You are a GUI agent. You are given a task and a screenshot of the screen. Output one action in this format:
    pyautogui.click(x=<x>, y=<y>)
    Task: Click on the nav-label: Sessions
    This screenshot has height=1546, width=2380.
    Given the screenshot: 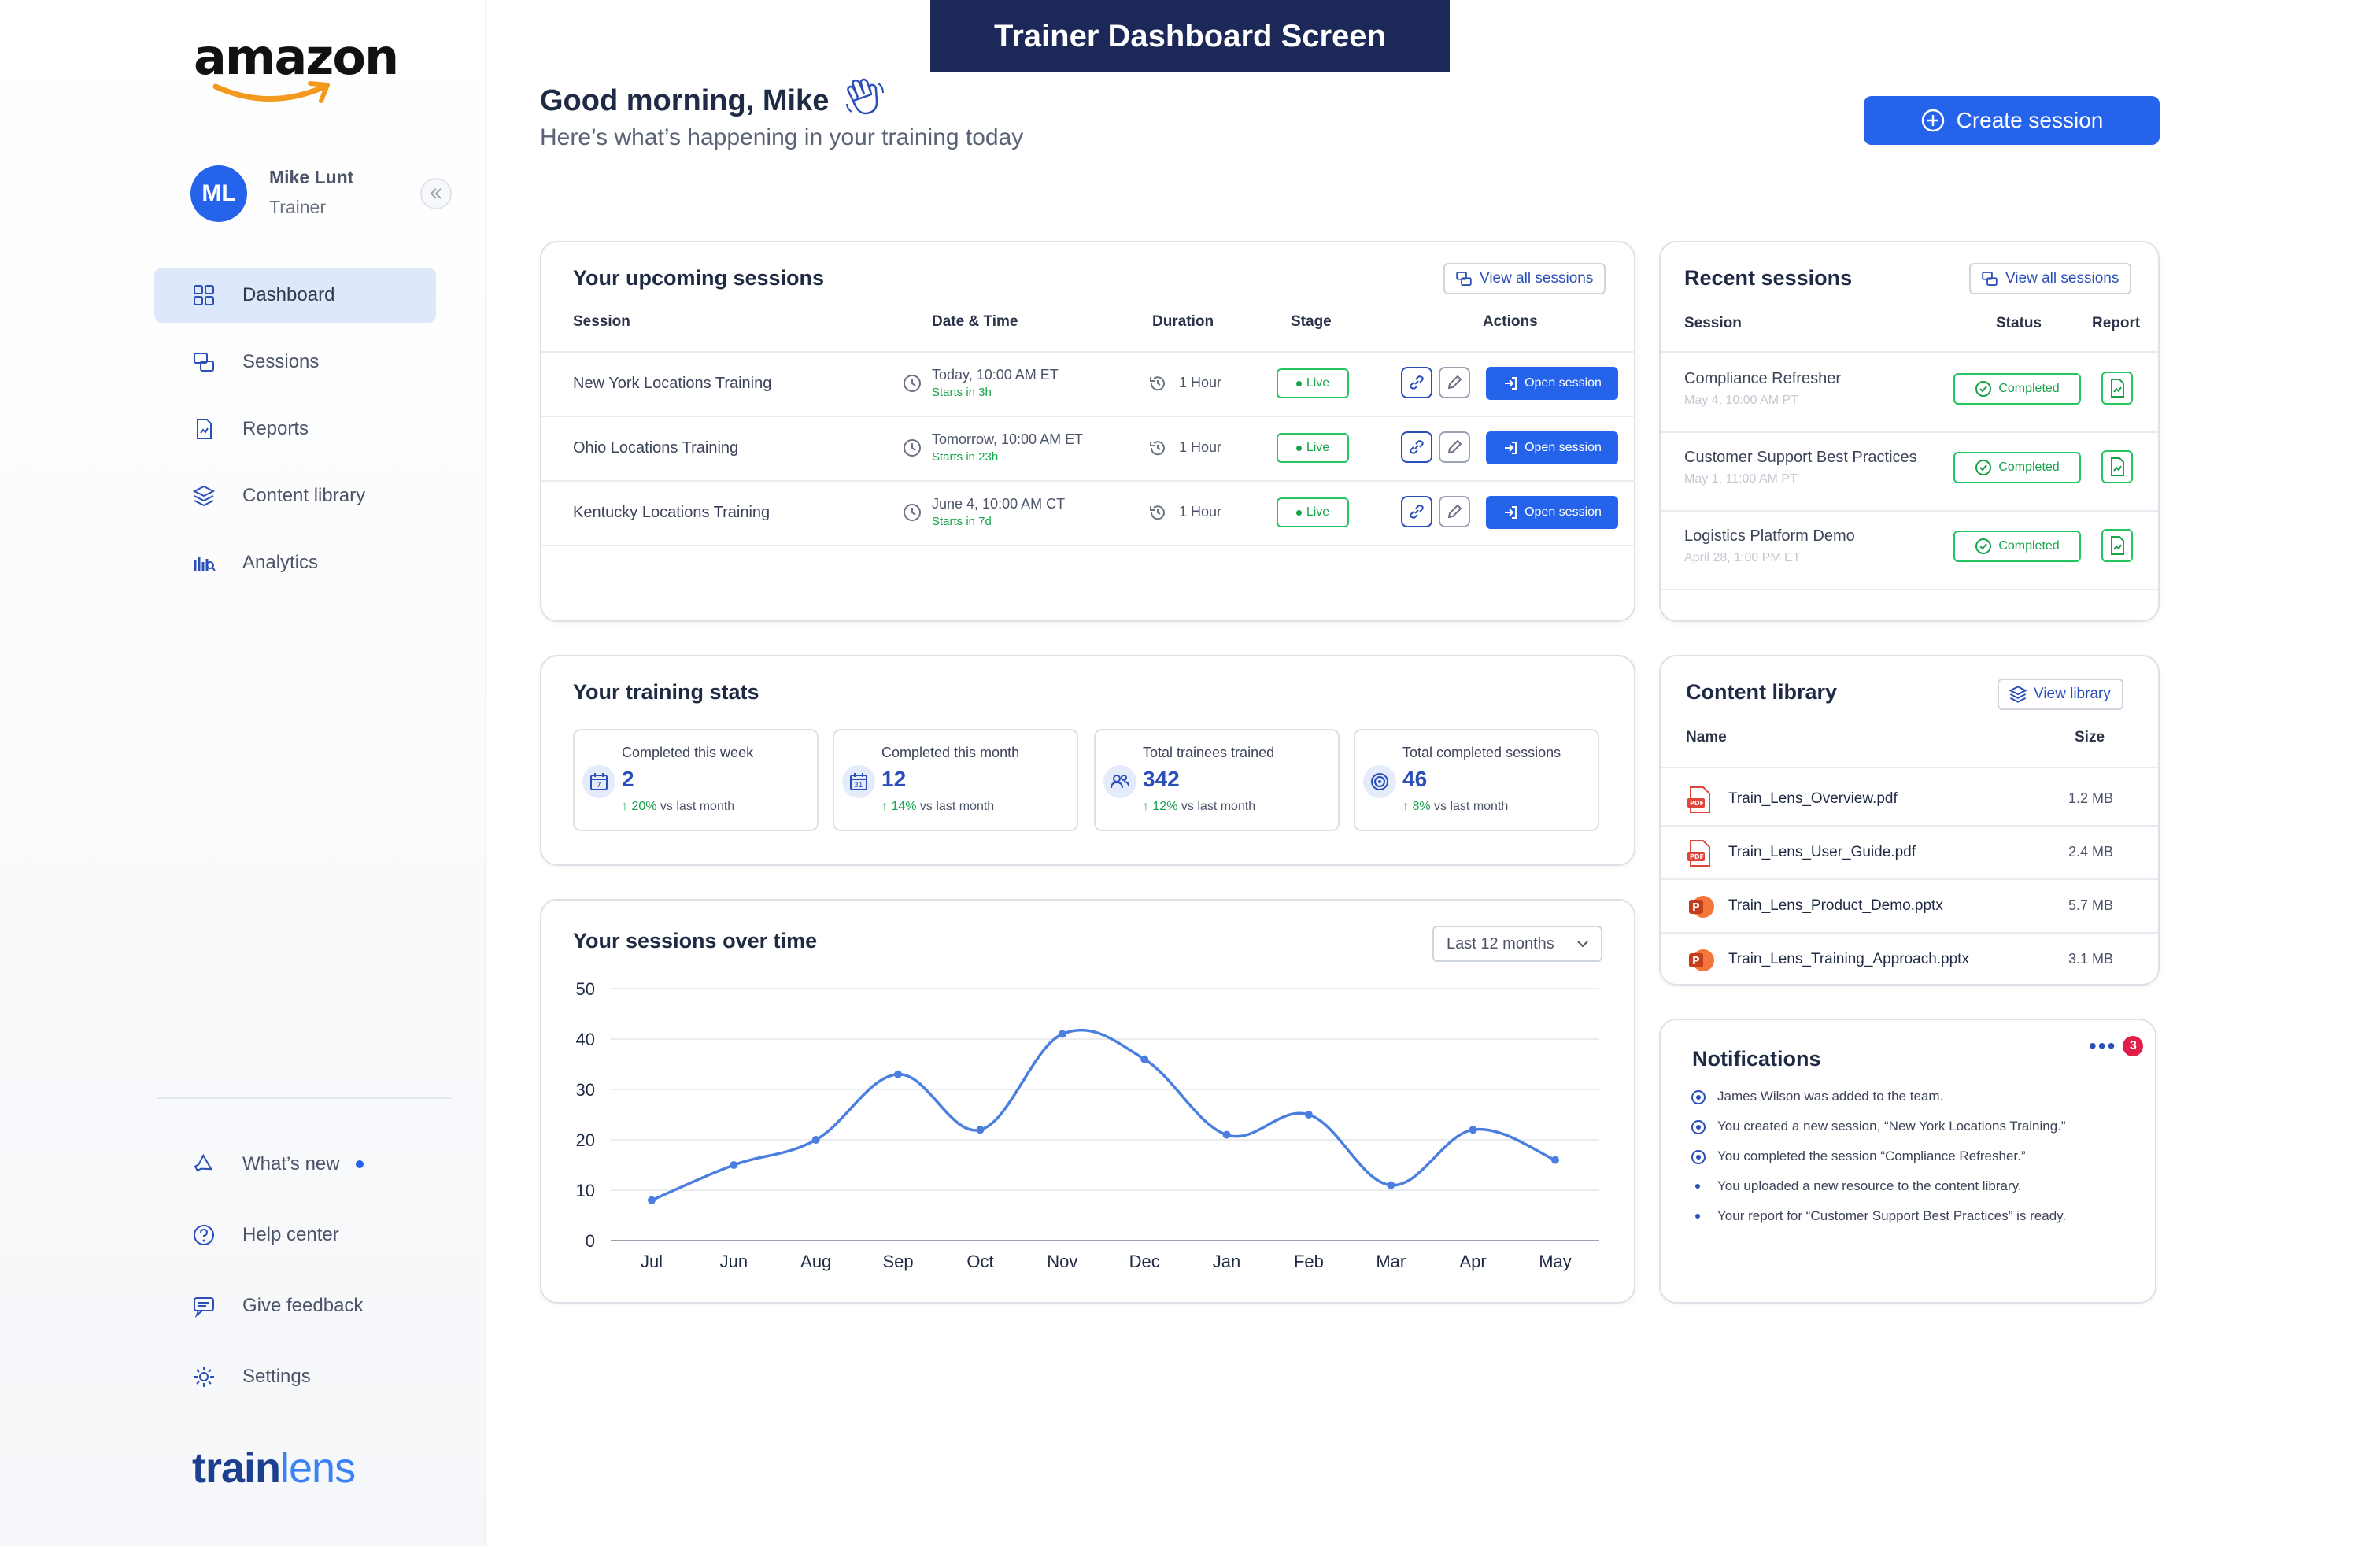 What is the action you would take?
    pyautogui.click(x=281, y=361)
    